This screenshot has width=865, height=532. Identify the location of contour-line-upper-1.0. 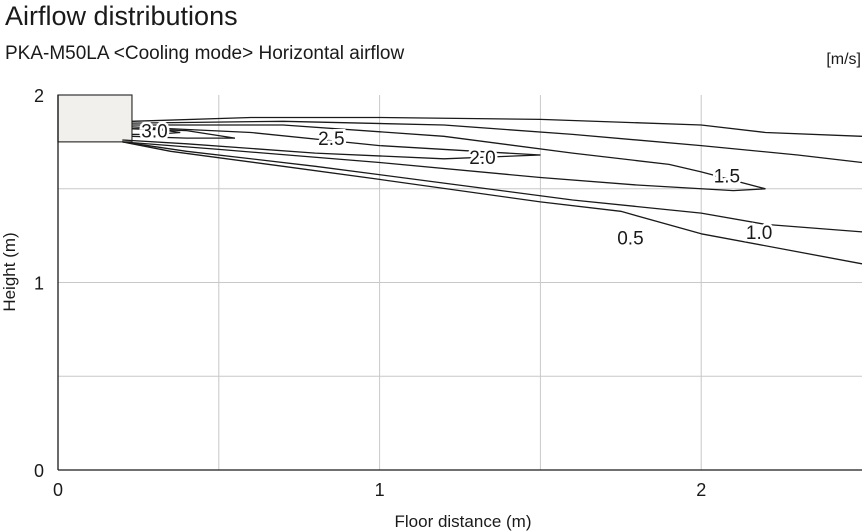
(497, 142).